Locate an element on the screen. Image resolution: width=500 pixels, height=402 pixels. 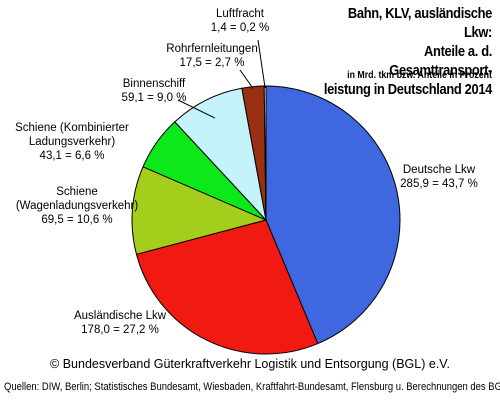
chart-title-line: Bahn, KLV, ausländische Lkw: is located at coordinates (419, 23).